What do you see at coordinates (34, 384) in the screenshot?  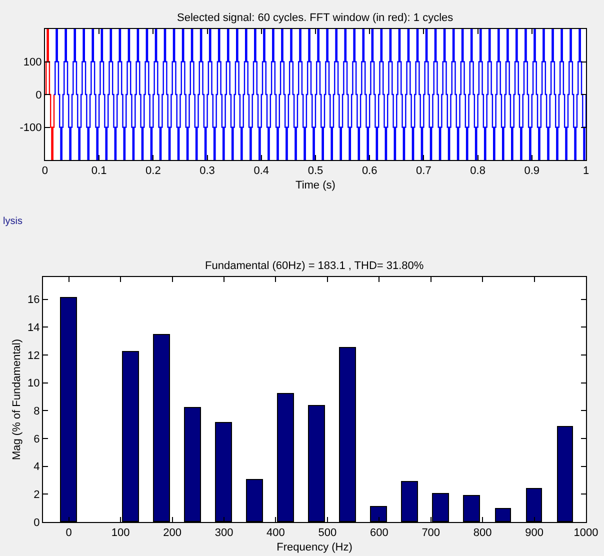 I see `y-tick-label: 10` at bounding box center [34, 384].